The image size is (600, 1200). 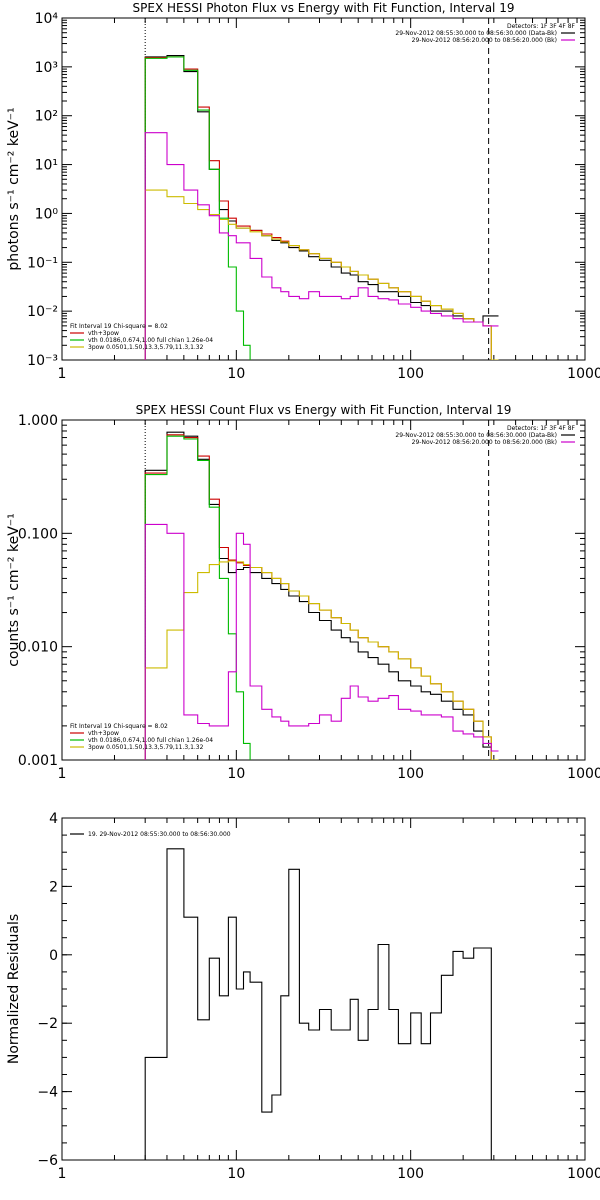 What do you see at coordinates (47, 1024) in the screenshot?
I see `y-tick-label: −2` at bounding box center [47, 1024].